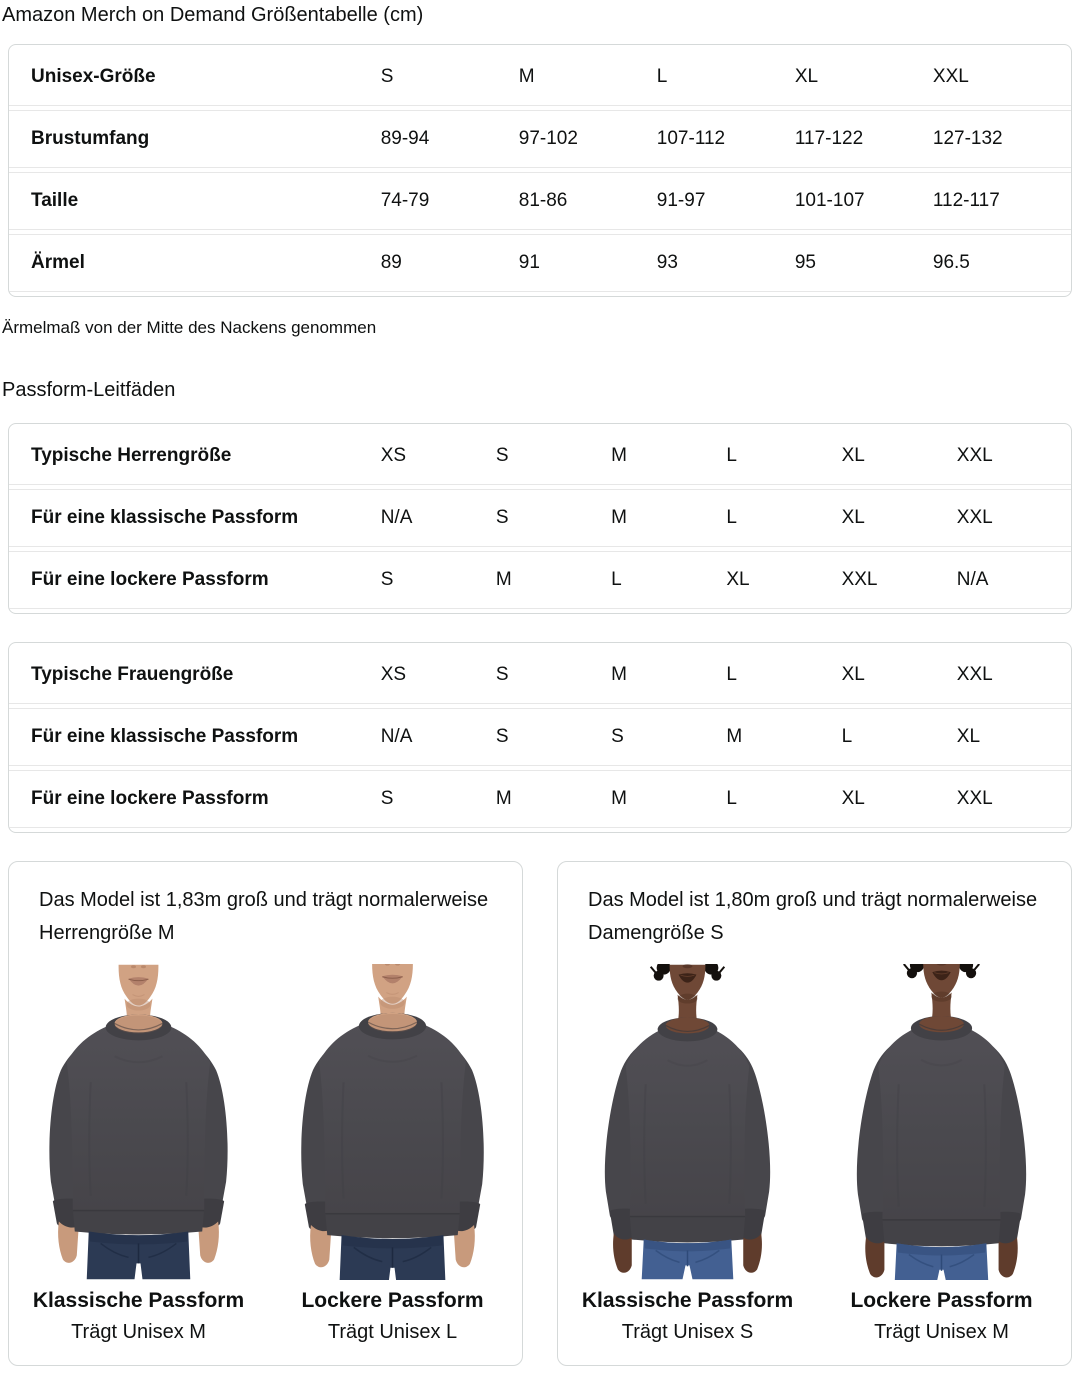  I want to click on table-header-row: Typische Frauengröße XS S M L XL XXL, so click(540, 675).